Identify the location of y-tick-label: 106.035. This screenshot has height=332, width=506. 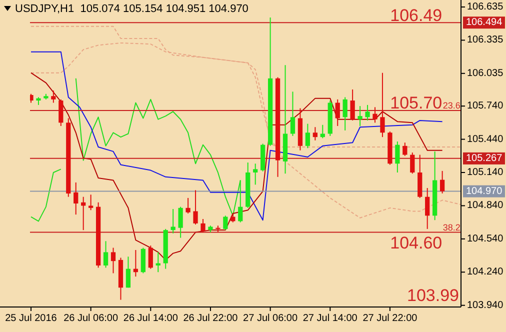
(485, 73).